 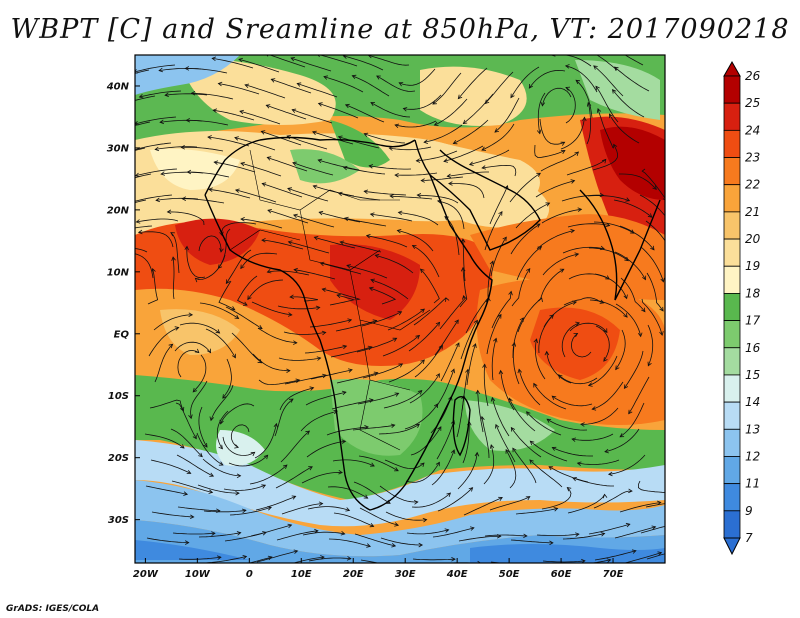 What do you see at coordinates (752, 484) in the screenshot?
I see `colorbar-label: 11` at bounding box center [752, 484].